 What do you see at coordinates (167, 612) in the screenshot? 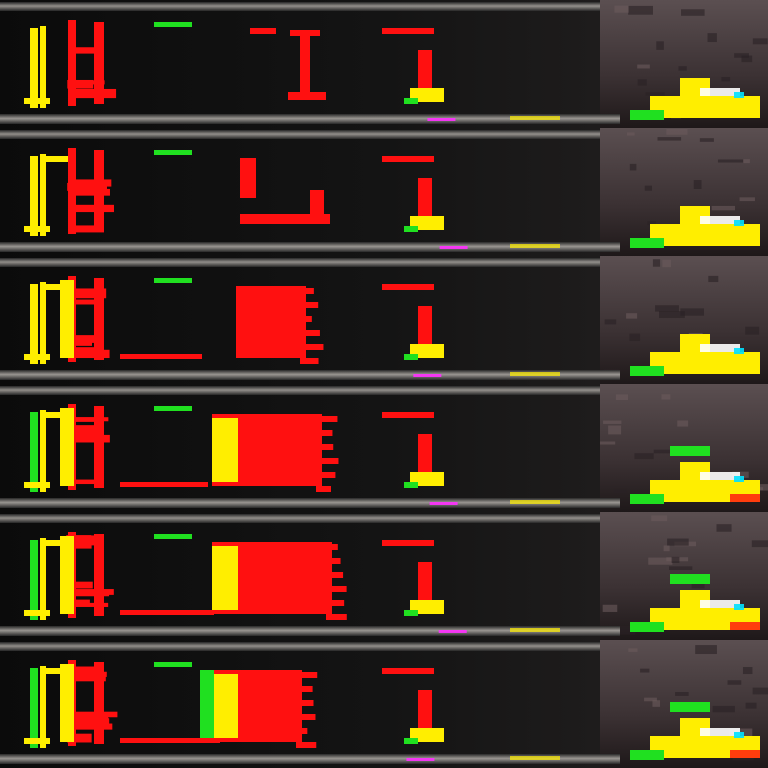
I see `low-red-line` at bounding box center [167, 612].